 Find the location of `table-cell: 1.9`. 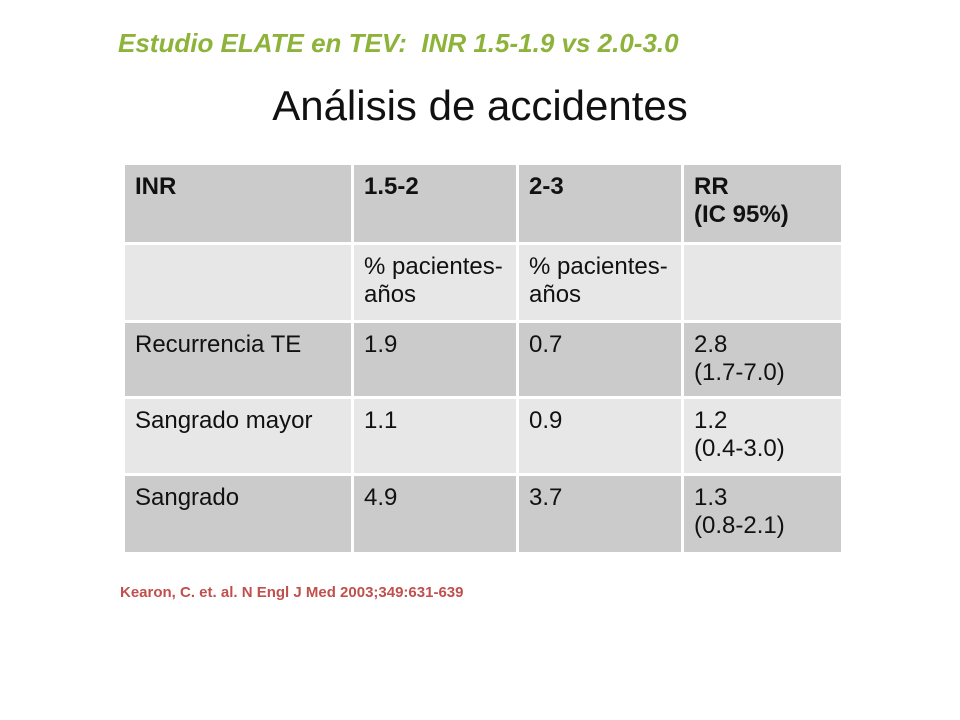

table-cell: 1.9 is located at coordinates (435, 359).